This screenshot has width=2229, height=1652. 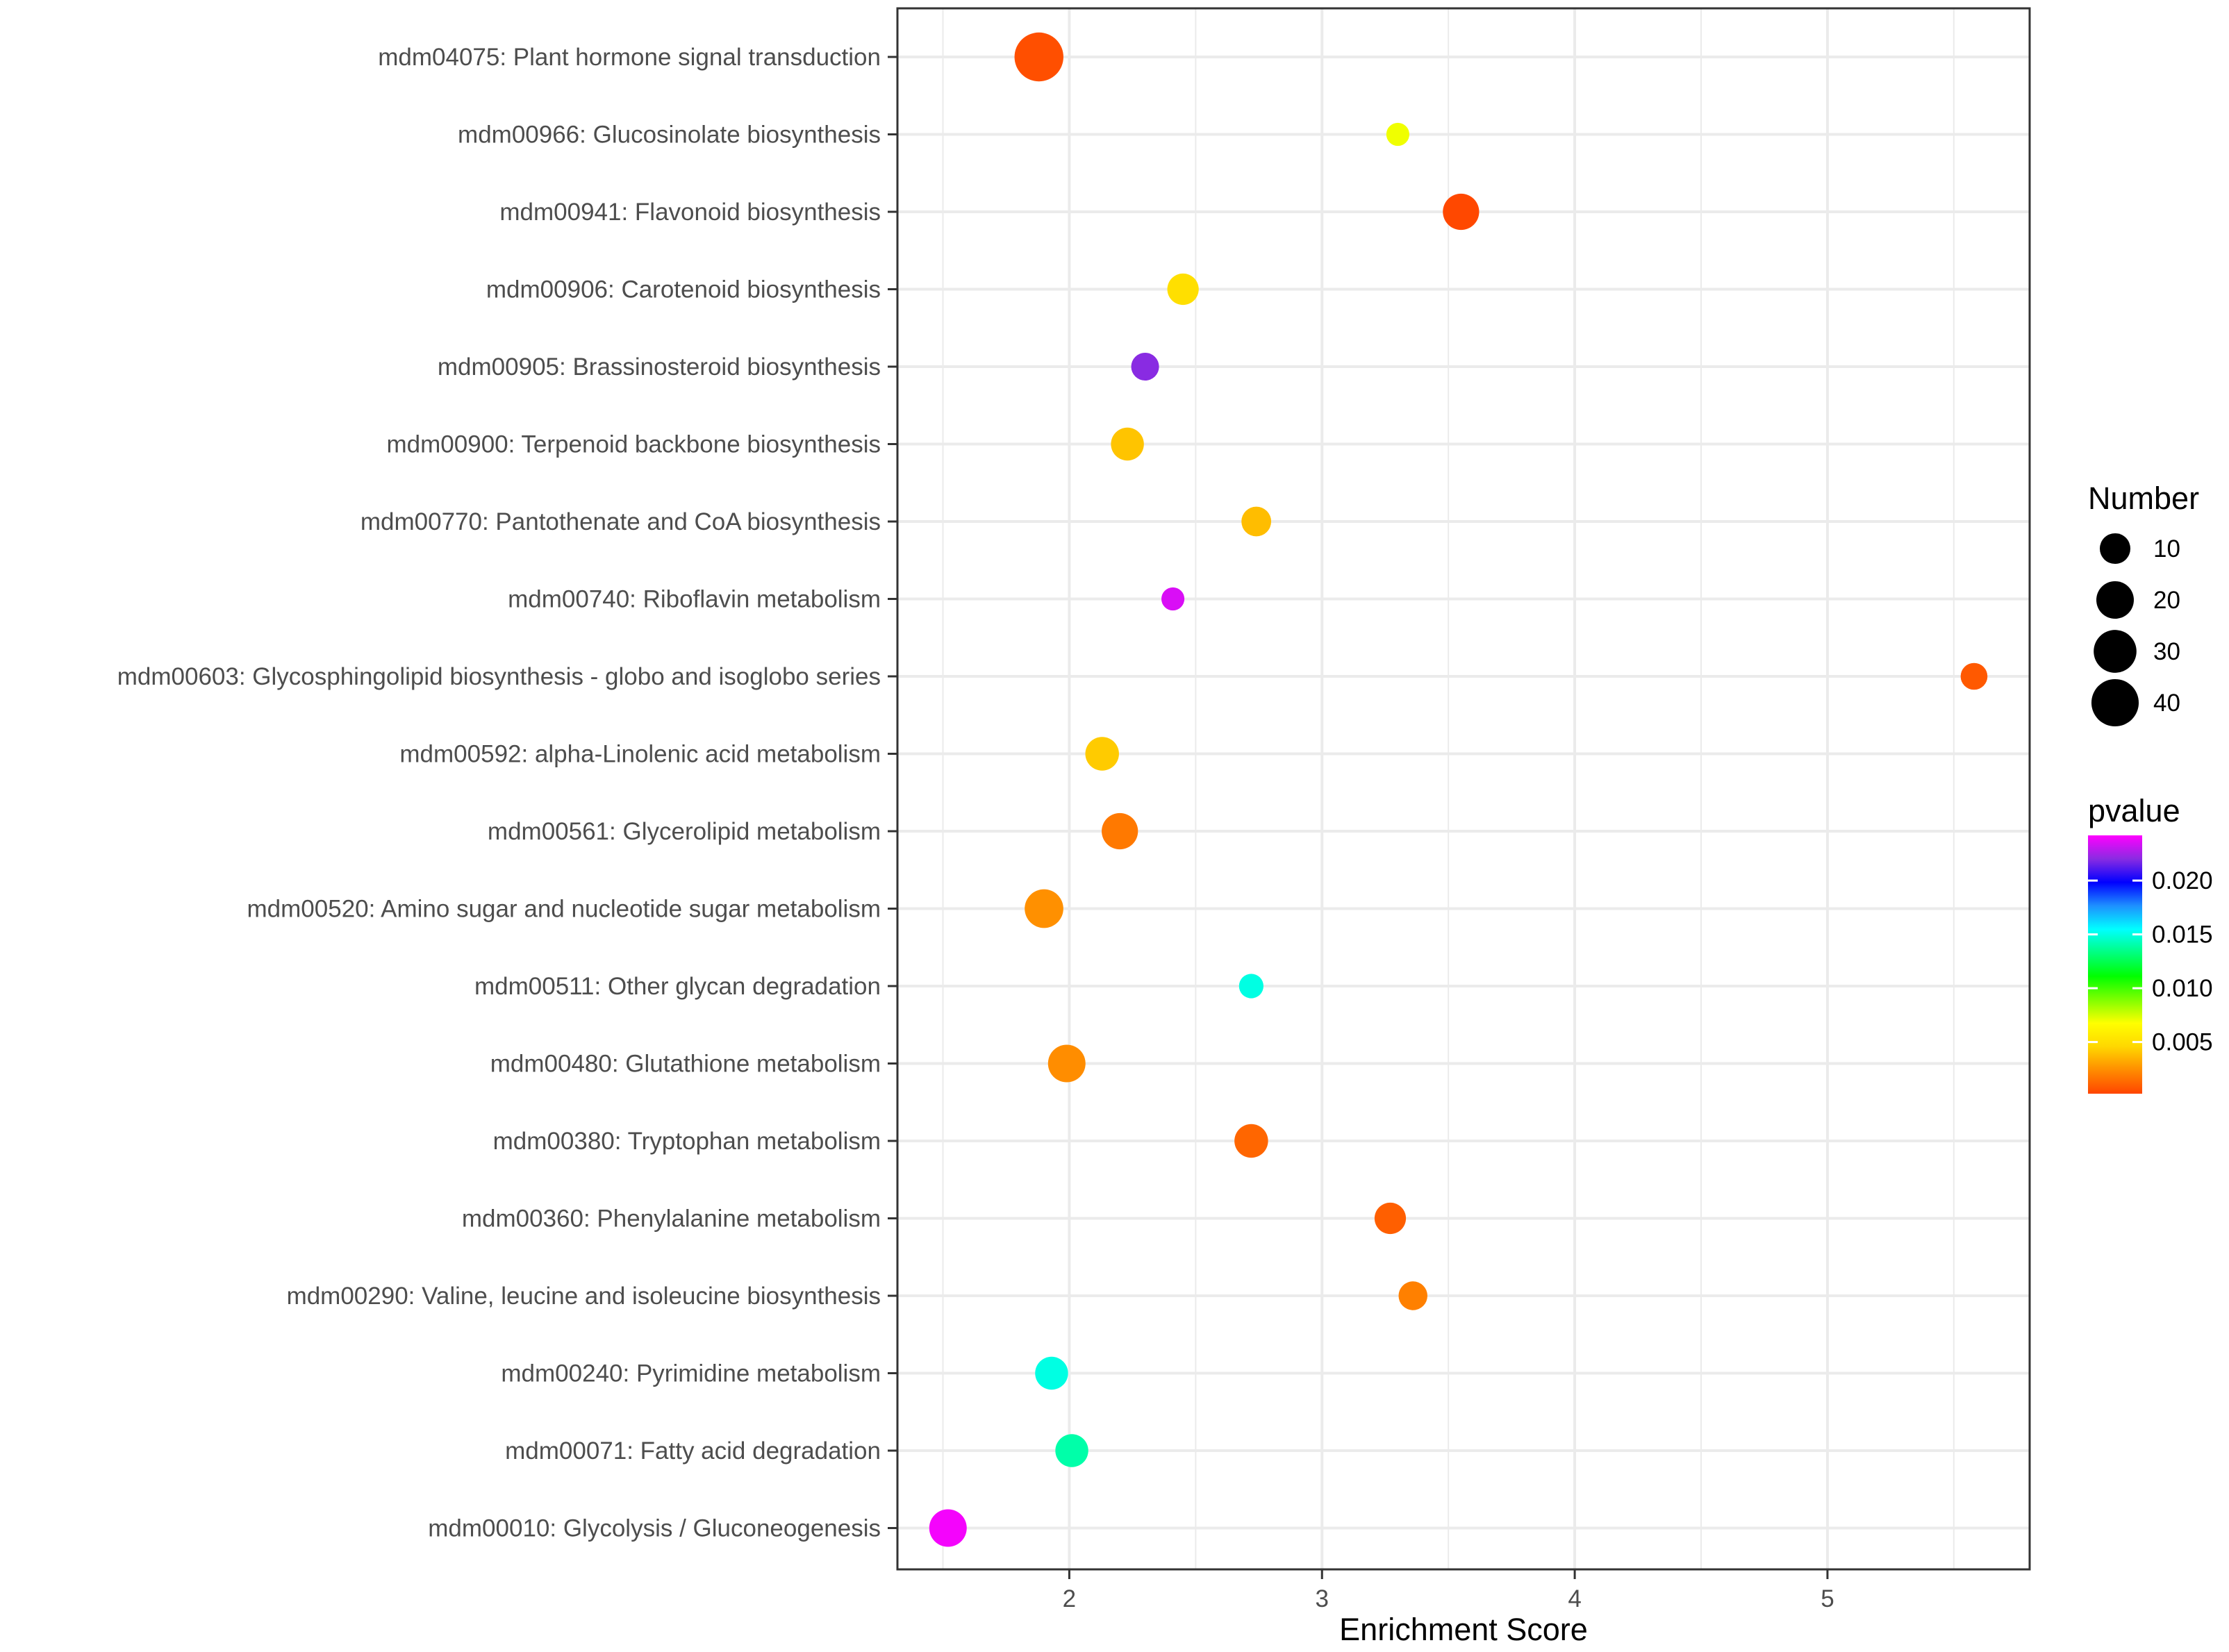 What do you see at coordinates (1463, 1629) in the screenshot?
I see `x-axis-title: Enrichment Score` at bounding box center [1463, 1629].